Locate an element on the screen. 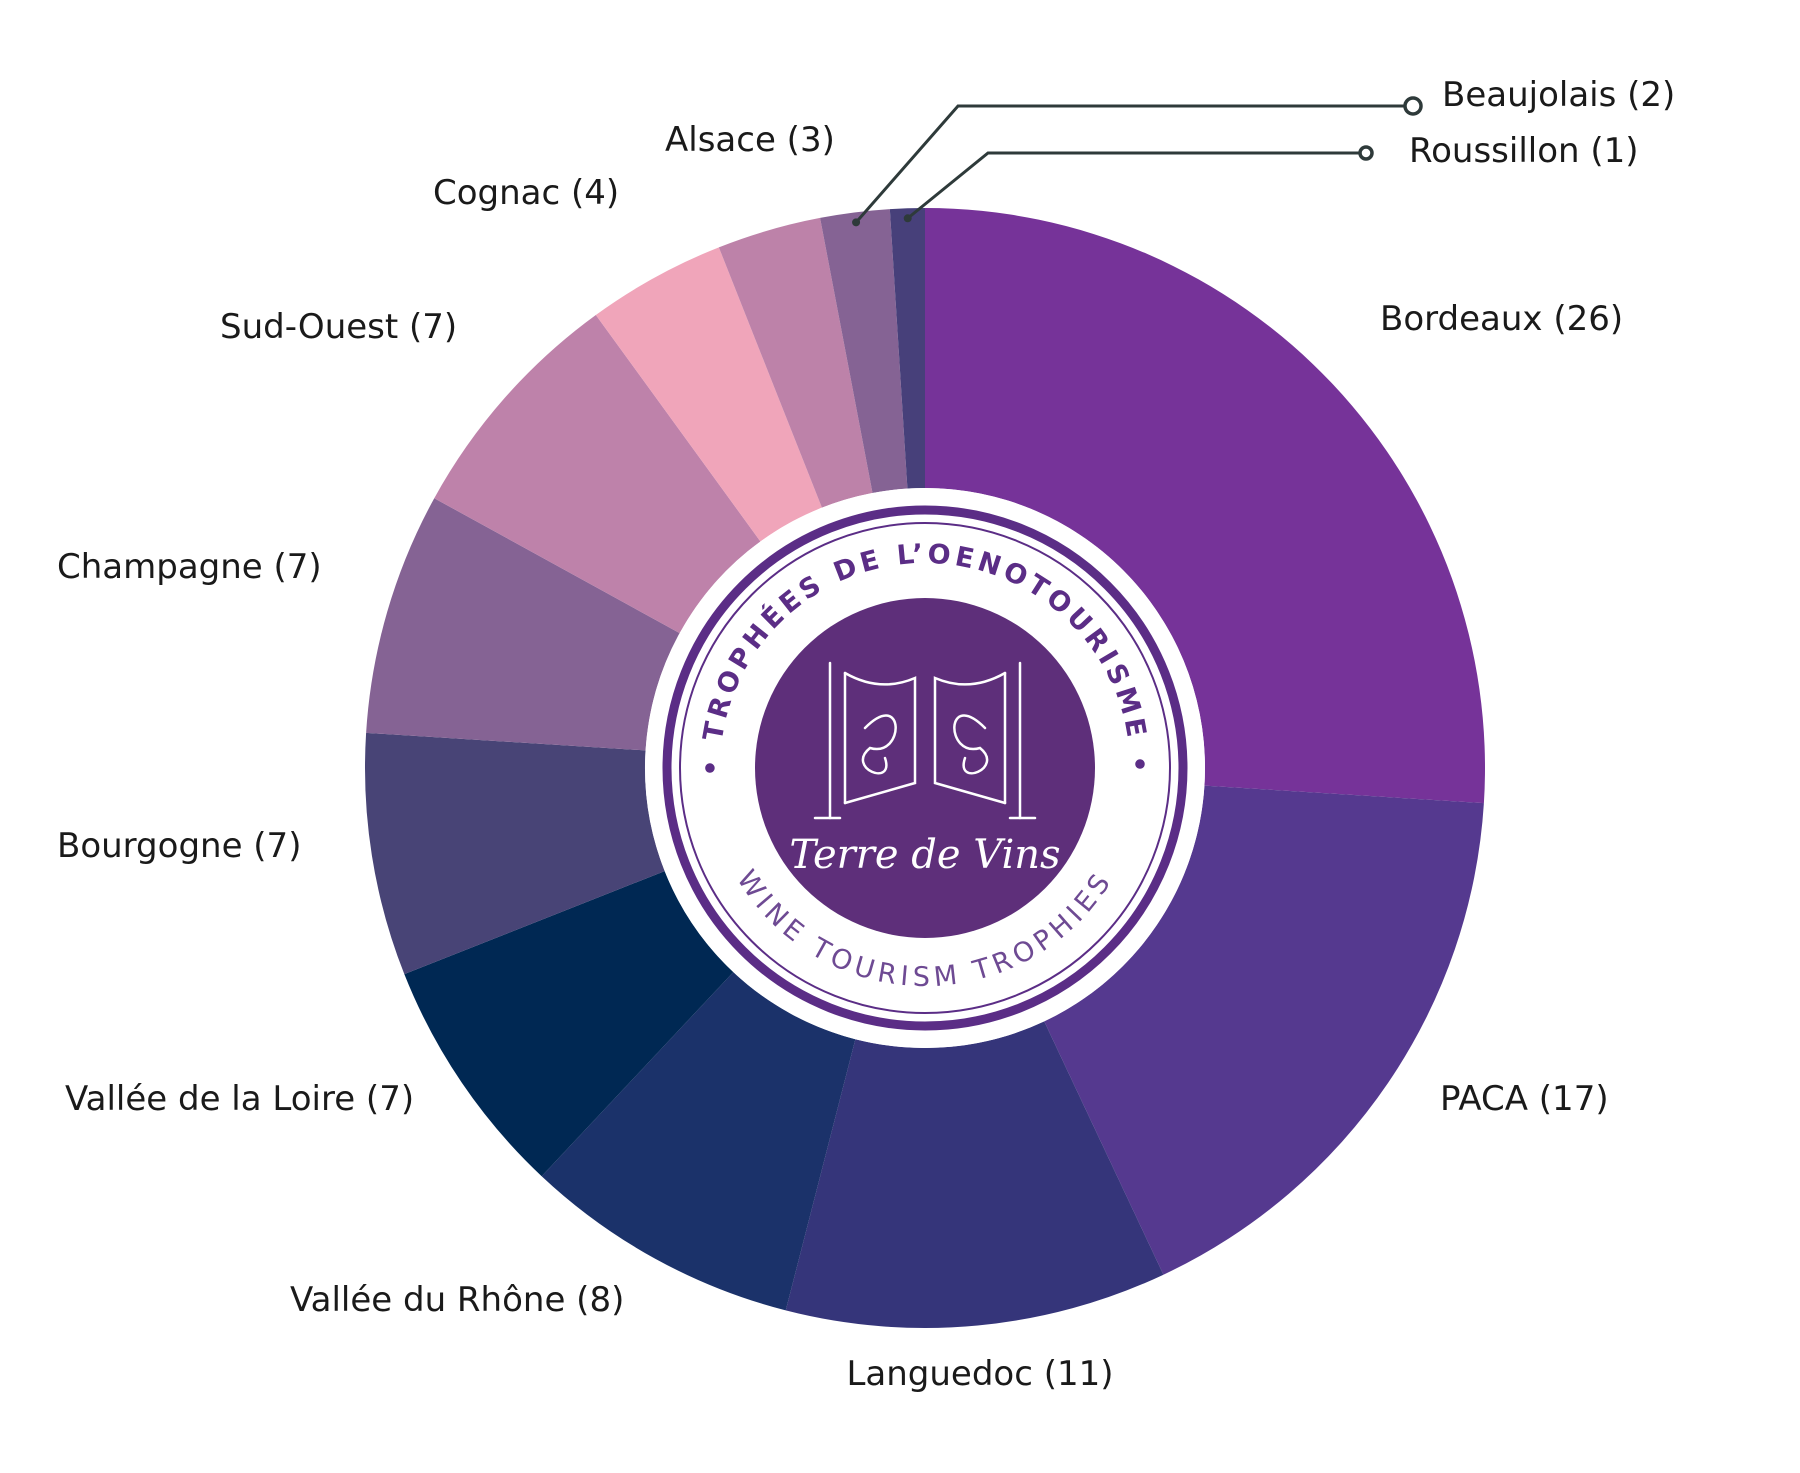 Image resolution: width=1800 pixels, height=1473 pixels. label-bourgogne: Bourgogne (7) is located at coordinates (179, 846).